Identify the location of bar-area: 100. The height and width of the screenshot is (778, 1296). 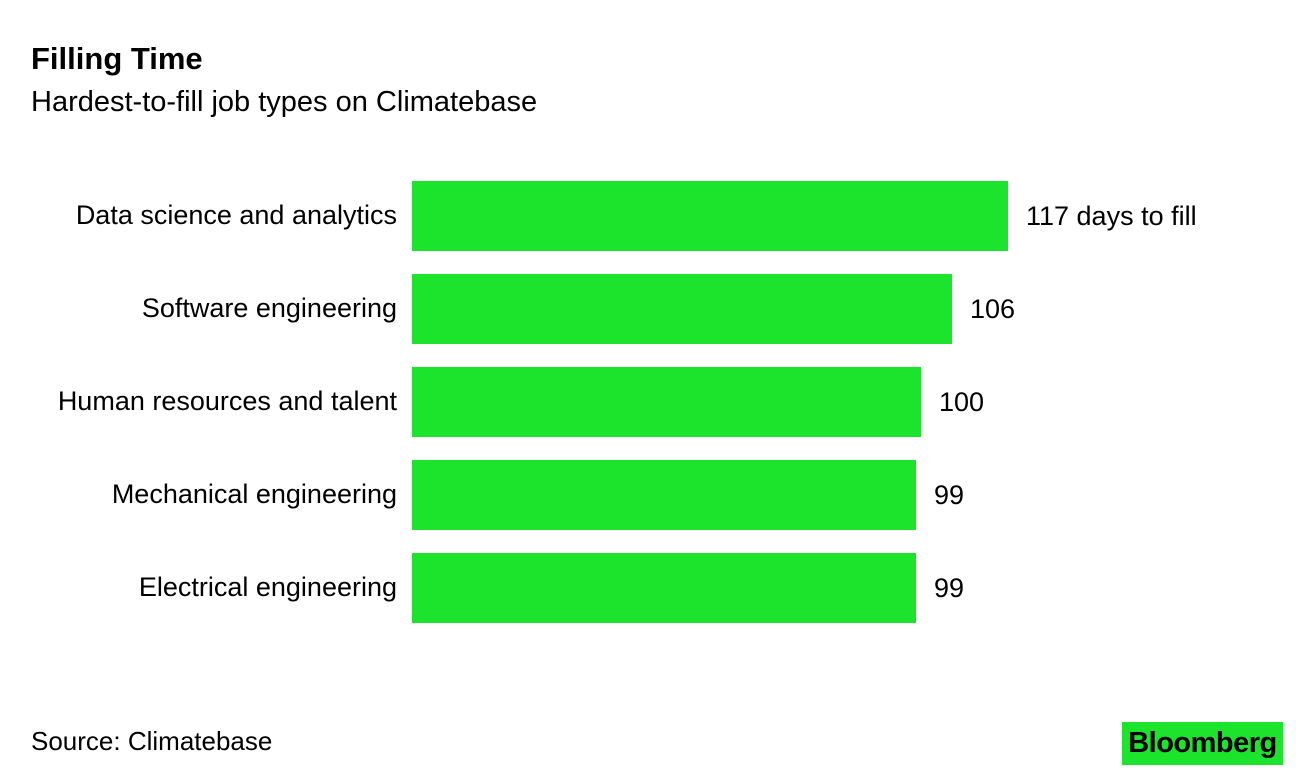
(854, 402).